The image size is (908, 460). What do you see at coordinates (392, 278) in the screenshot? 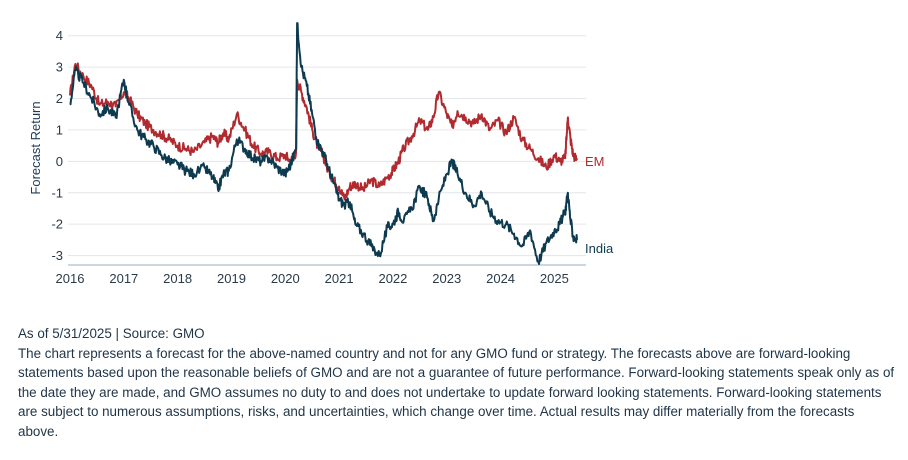
I see `x-tick-label: 2022` at bounding box center [392, 278].